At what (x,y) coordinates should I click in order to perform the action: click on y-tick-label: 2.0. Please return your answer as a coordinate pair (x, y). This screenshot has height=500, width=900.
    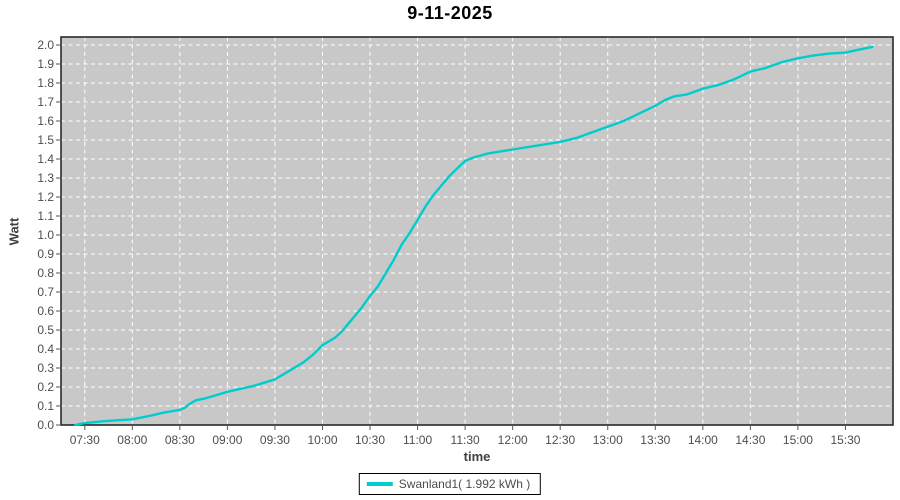
    Looking at the image, I should click on (45, 45).